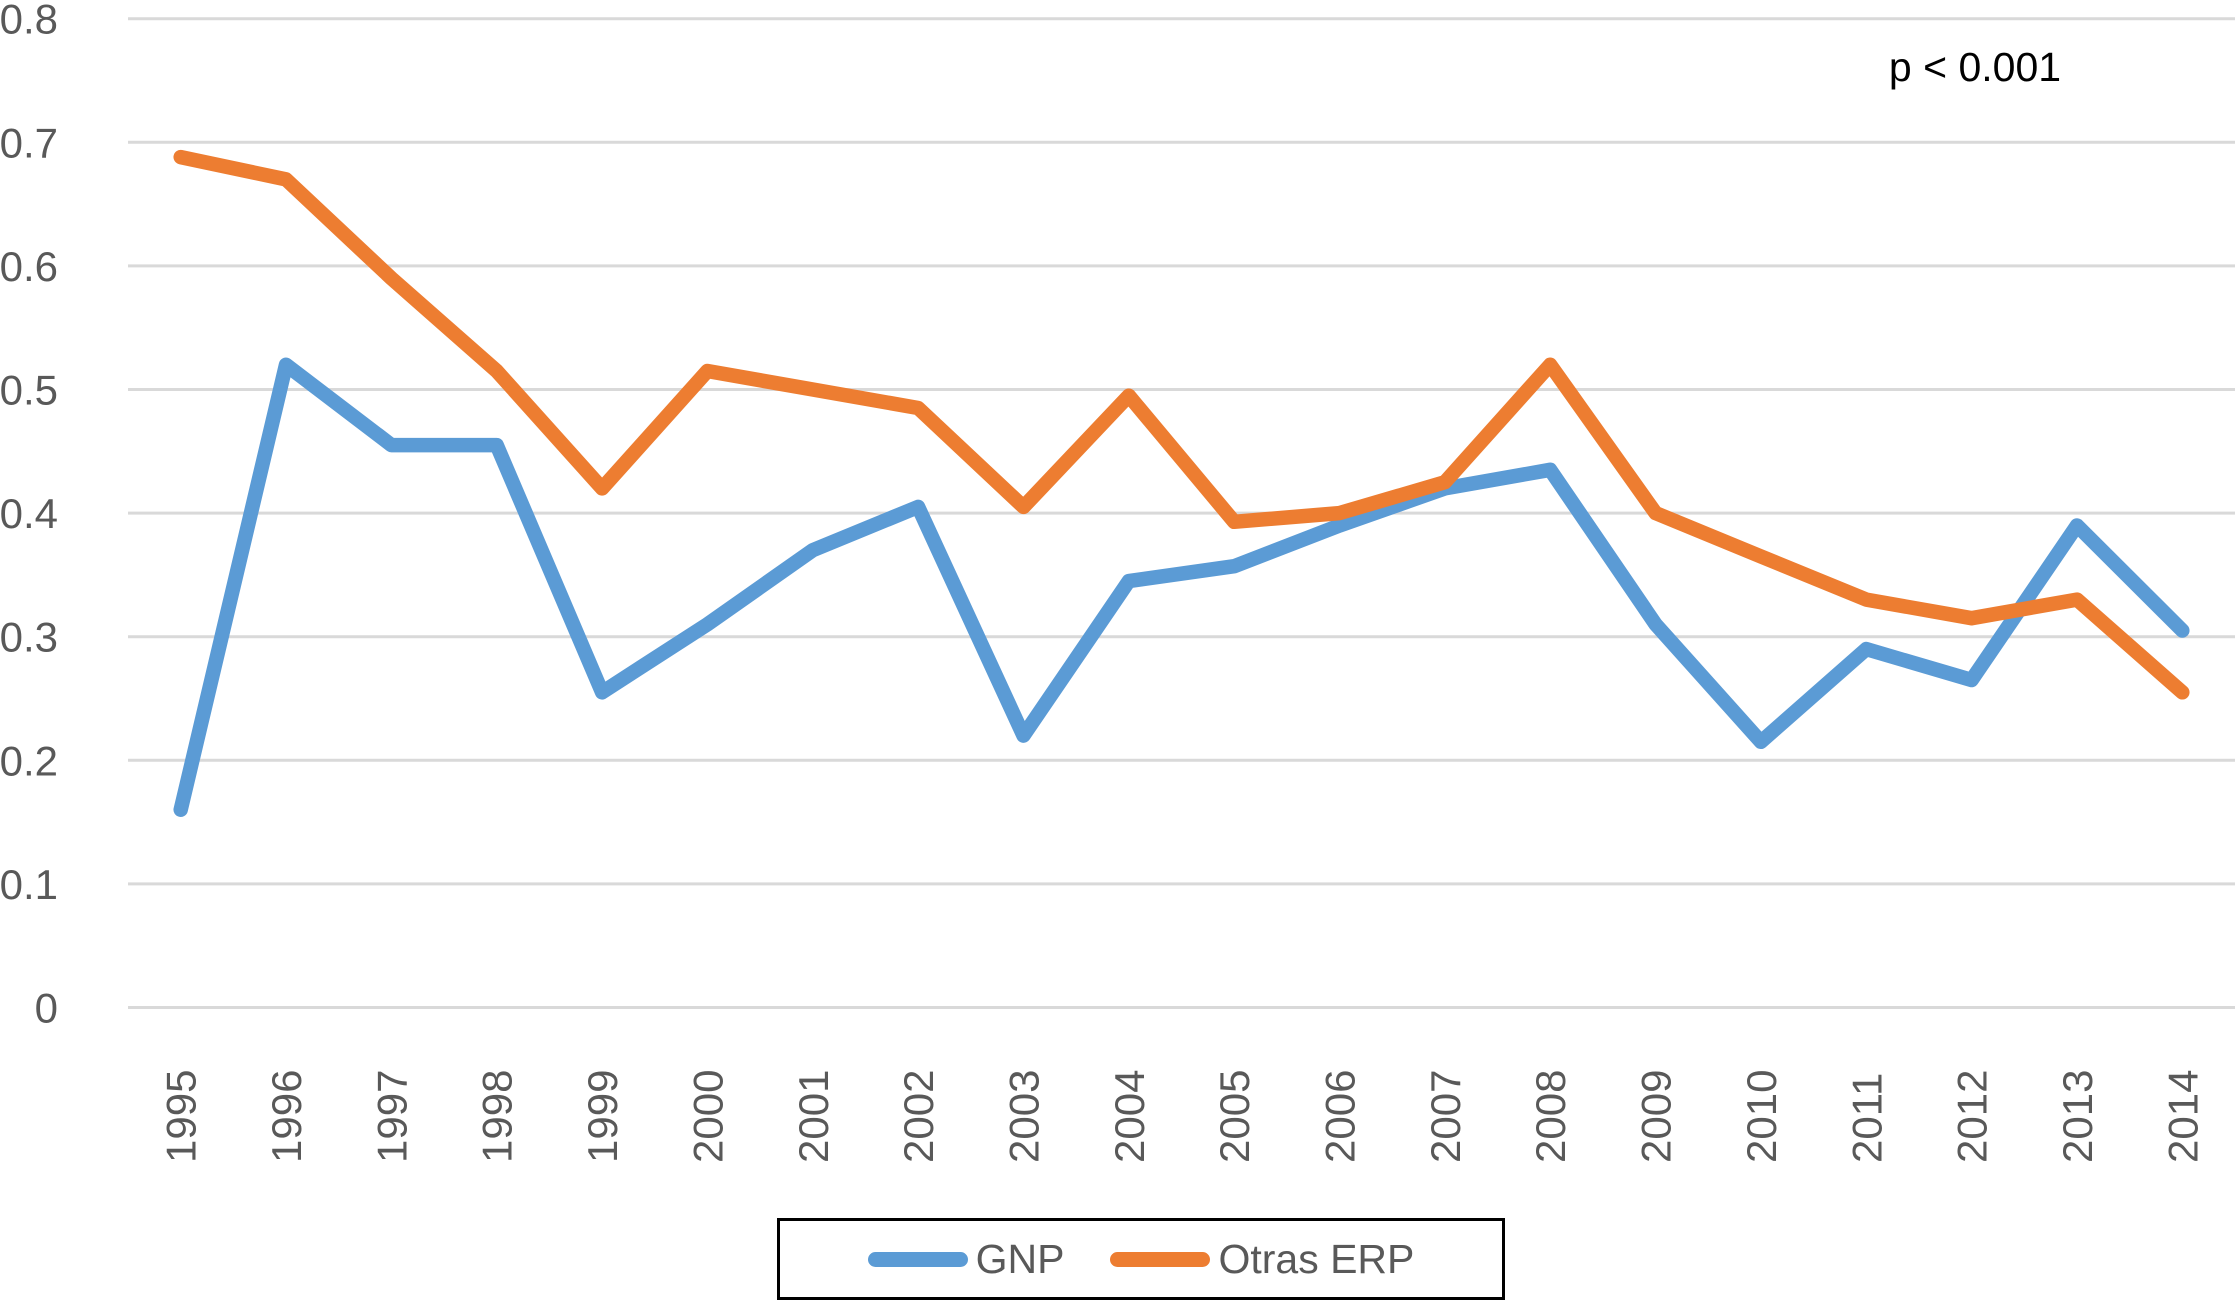  Describe the element at coordinates (1129, 1116) in the screenshot. I see `x-axis-tick-label: 2004` at that location.